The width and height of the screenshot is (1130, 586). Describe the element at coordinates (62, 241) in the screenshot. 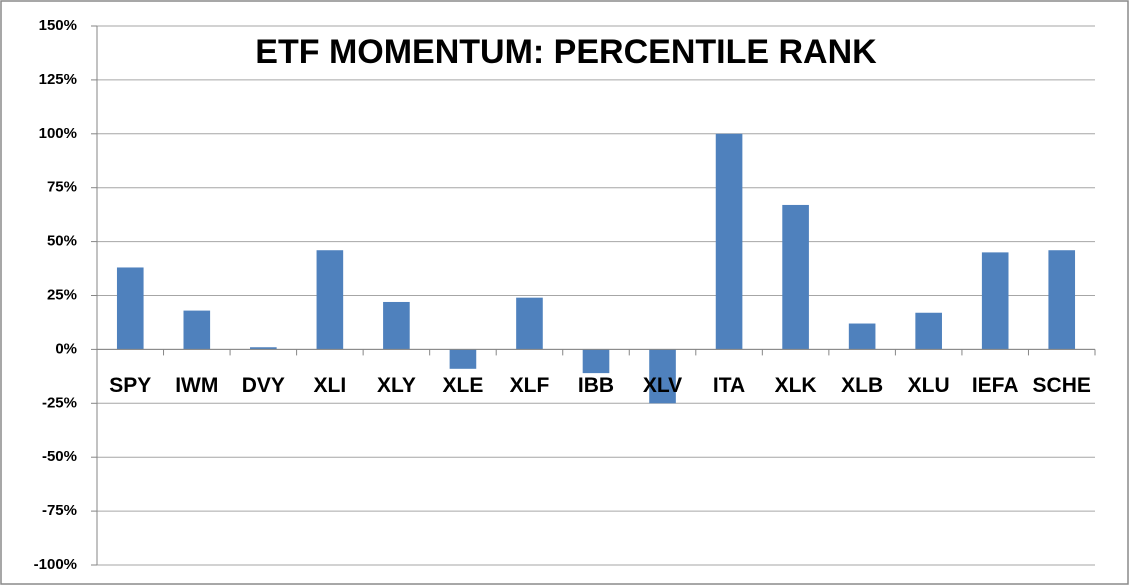

I see `y-tick-label: 50%` at that location.